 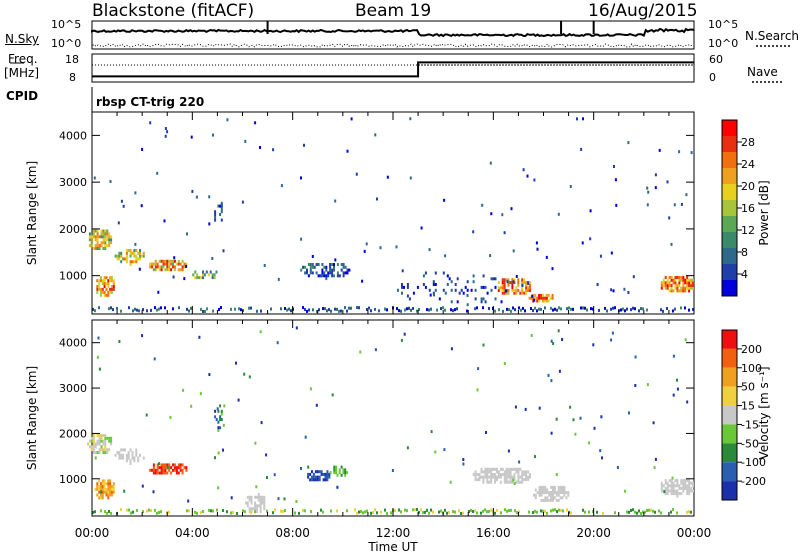 I want to click on colorbar-tick-label: -200, so click(x=753, y=481).